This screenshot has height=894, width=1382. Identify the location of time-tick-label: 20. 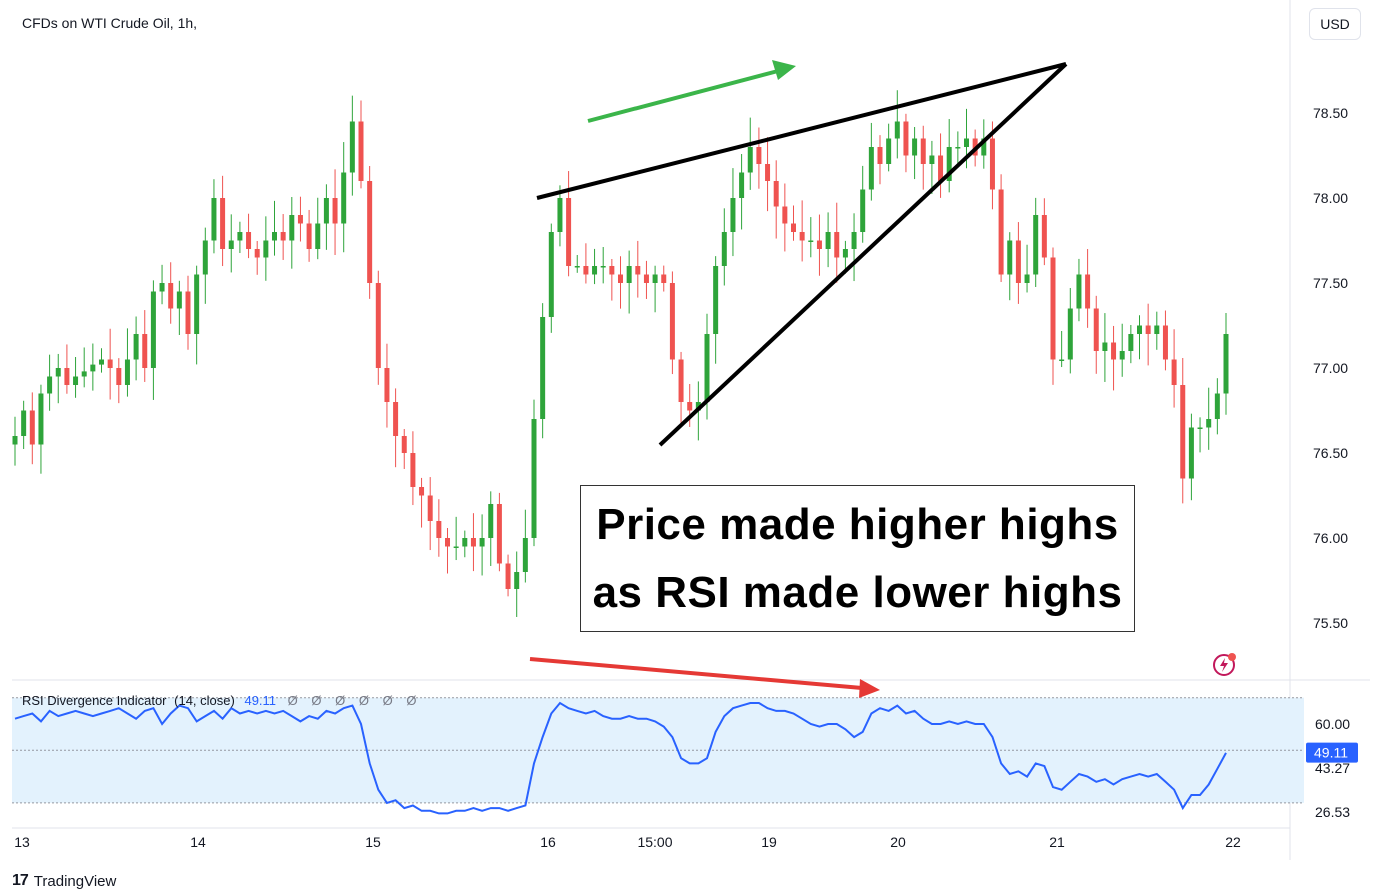
(898, 842).